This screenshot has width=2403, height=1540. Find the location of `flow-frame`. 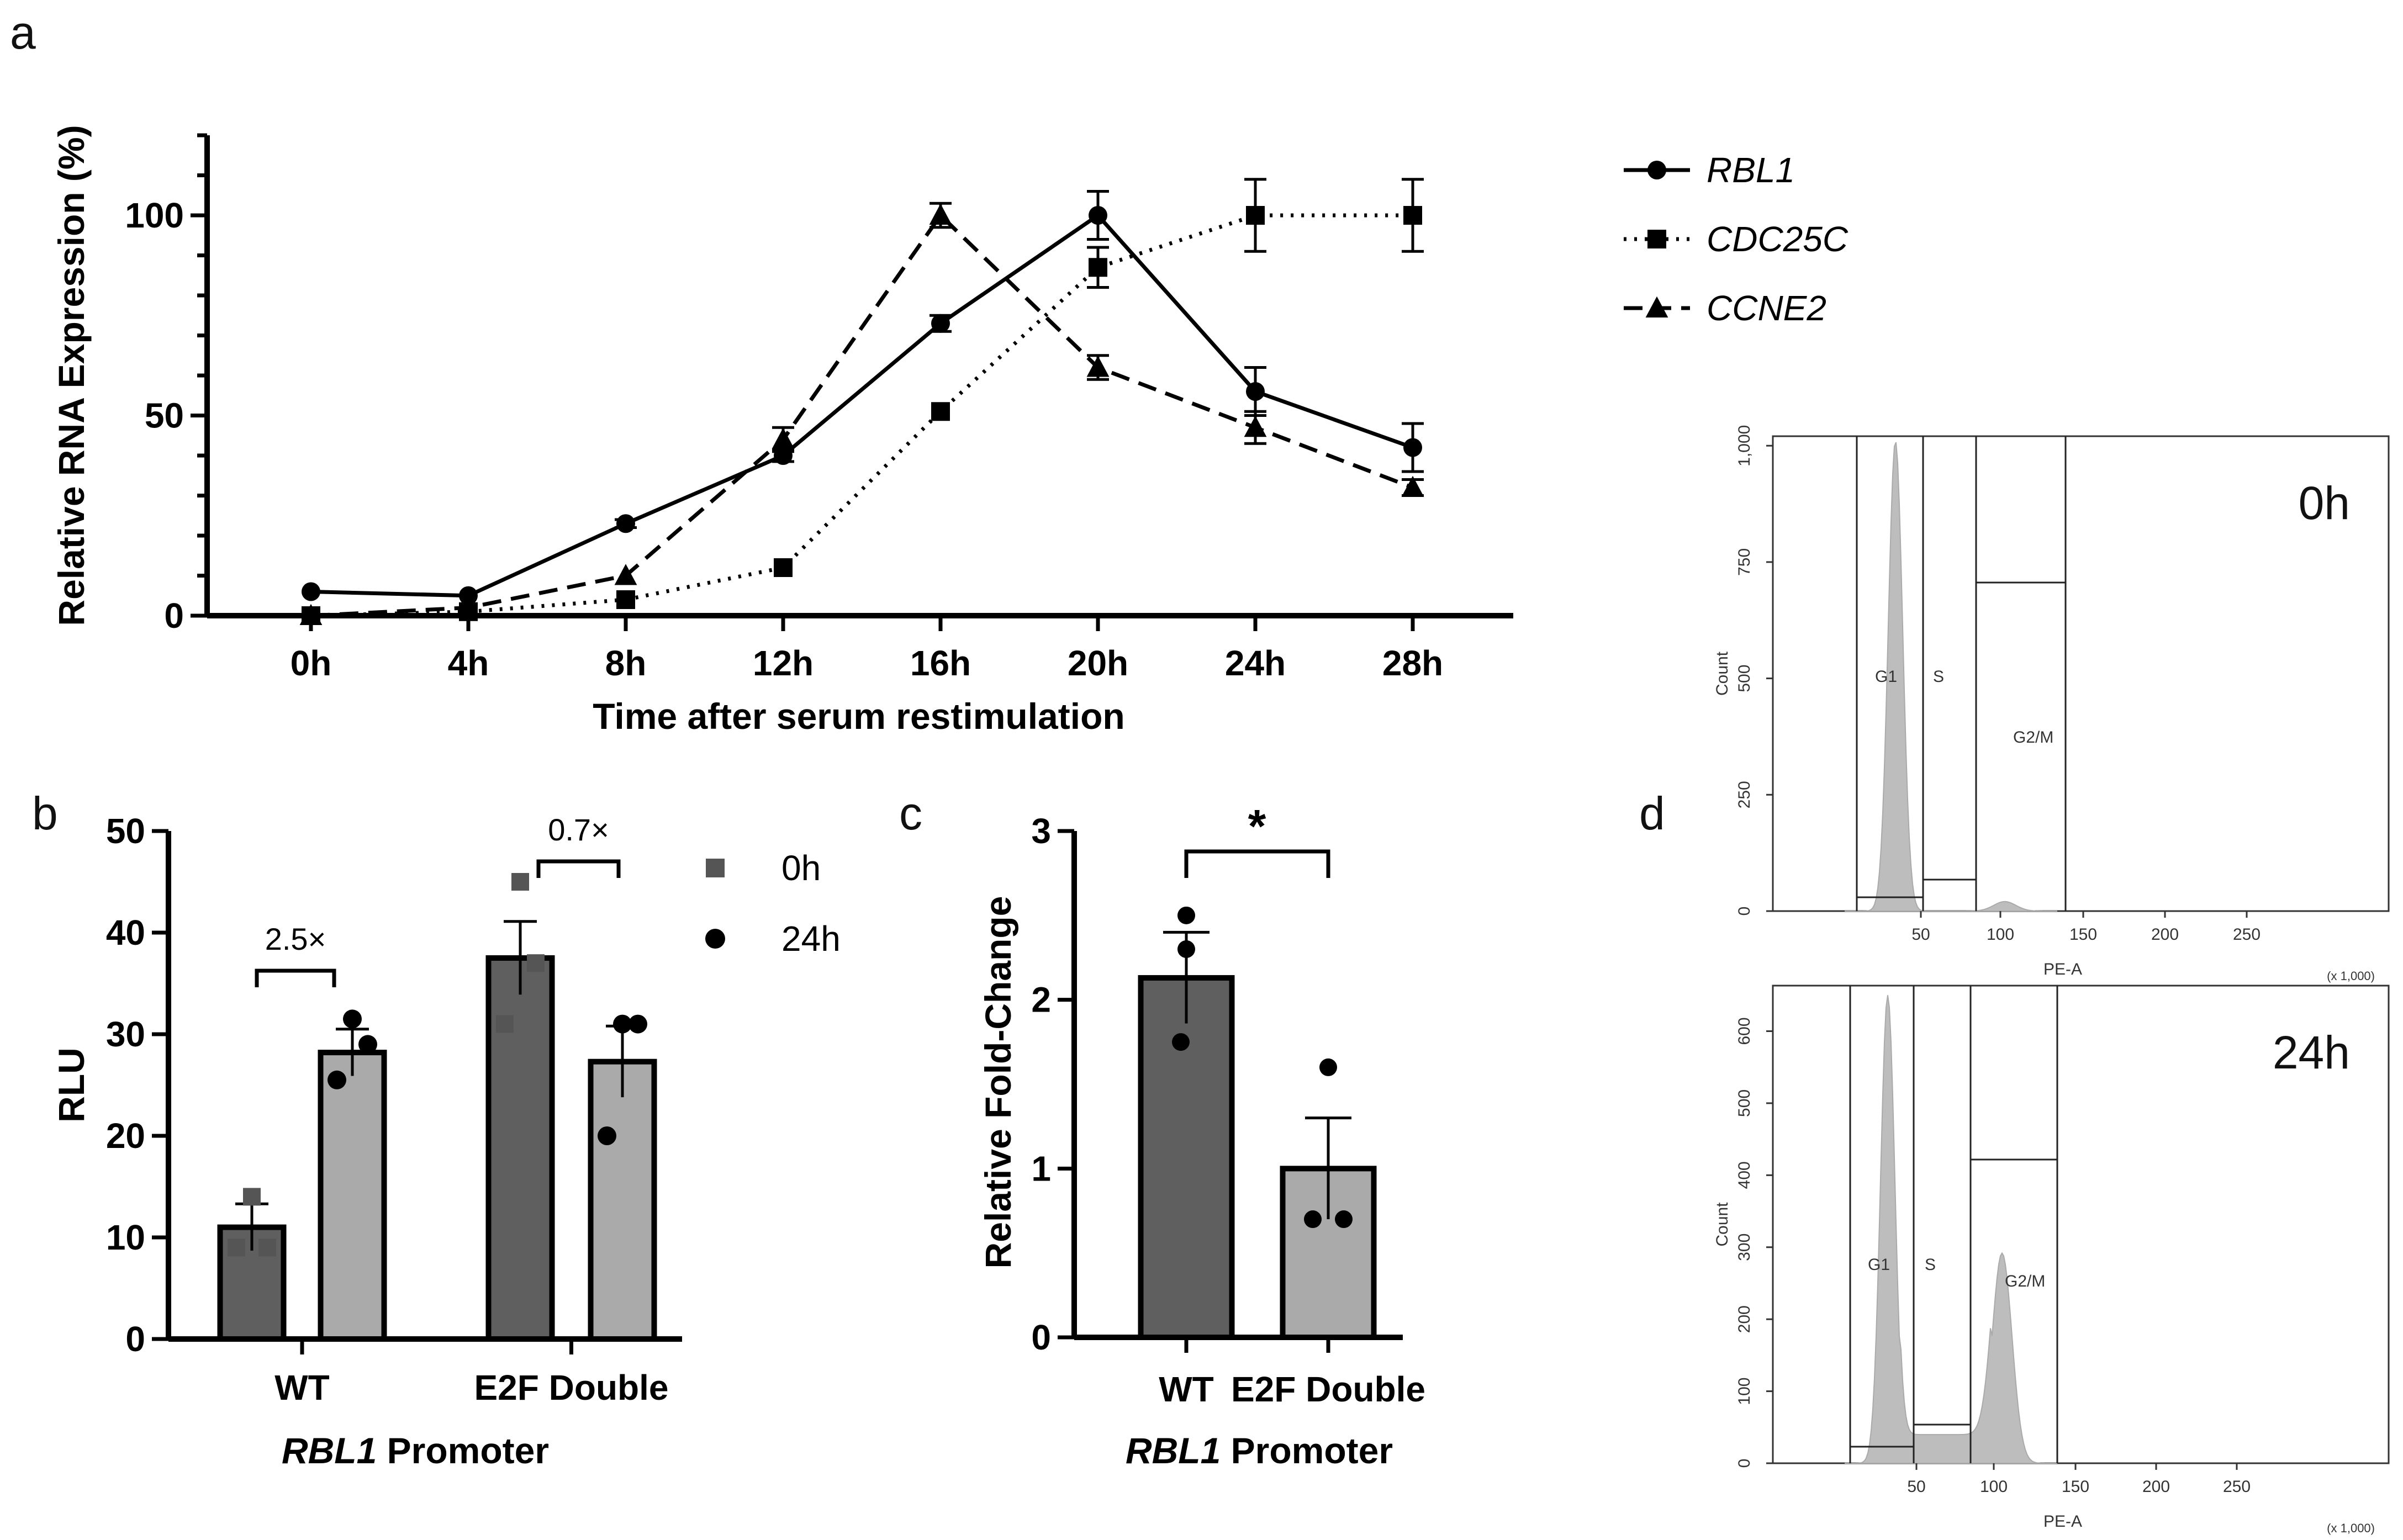

flow-frame is located at coordinates (2081, 673).